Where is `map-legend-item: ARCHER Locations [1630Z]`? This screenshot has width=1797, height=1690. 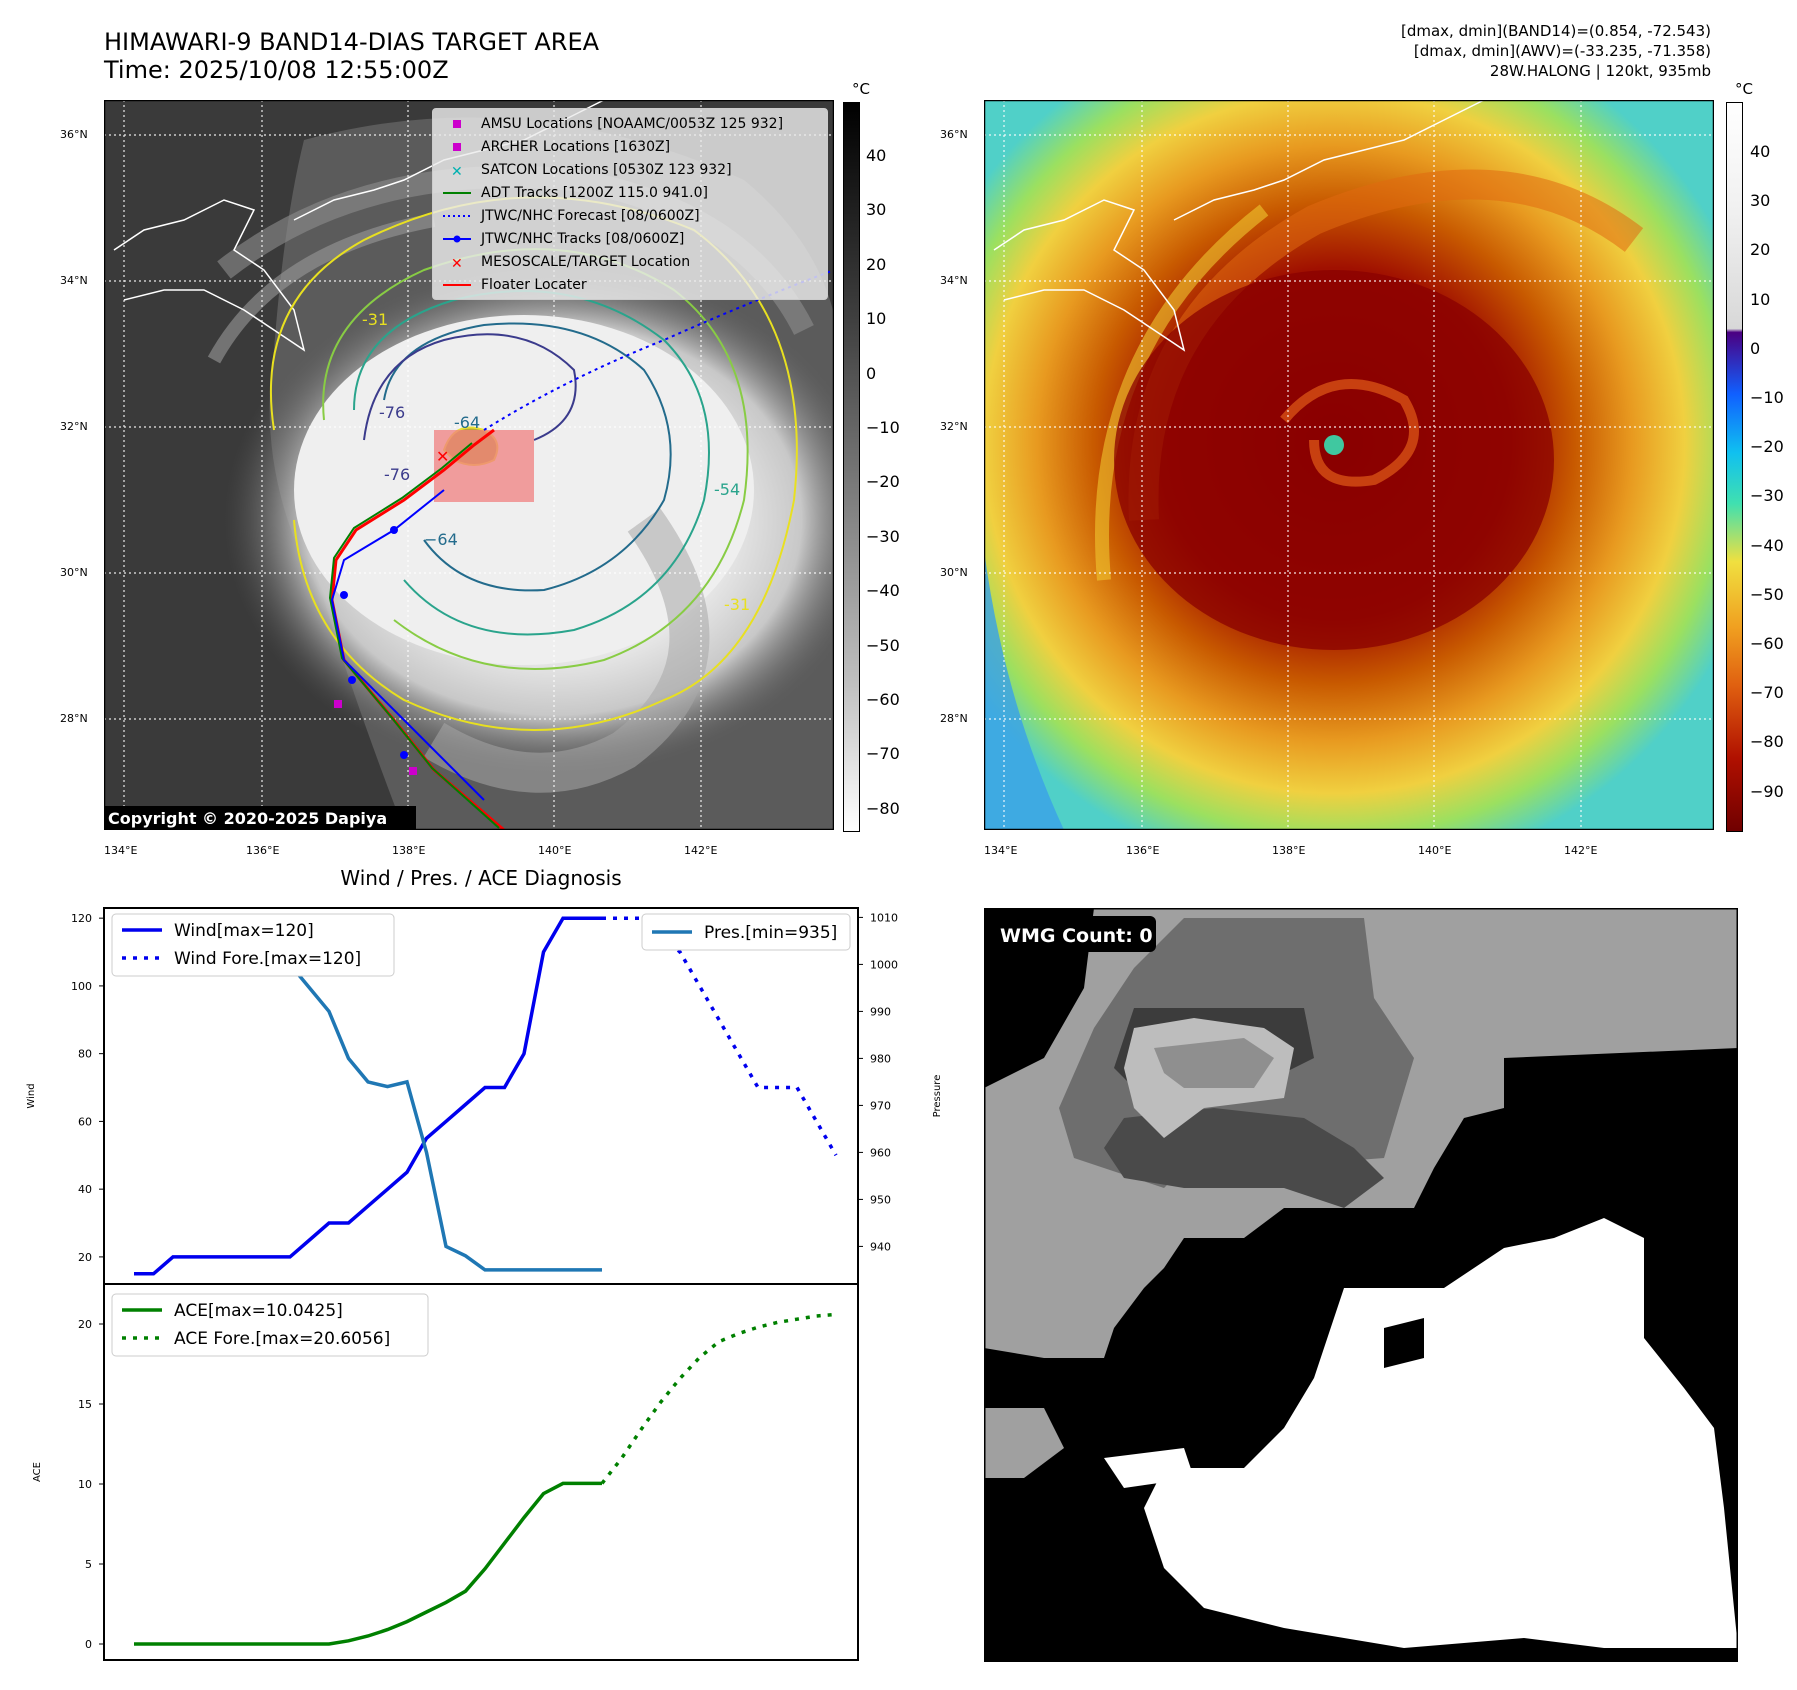 map-legend-item: ARCHER Locations [1630Z] is located at coordinates (631, 147).